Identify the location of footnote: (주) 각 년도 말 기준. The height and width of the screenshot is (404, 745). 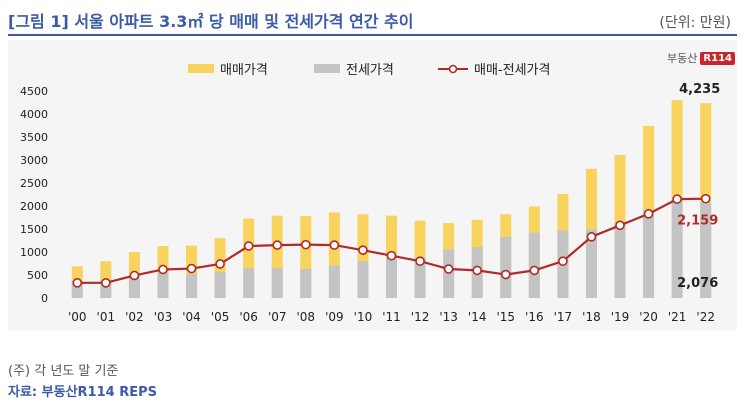
(63, 371).